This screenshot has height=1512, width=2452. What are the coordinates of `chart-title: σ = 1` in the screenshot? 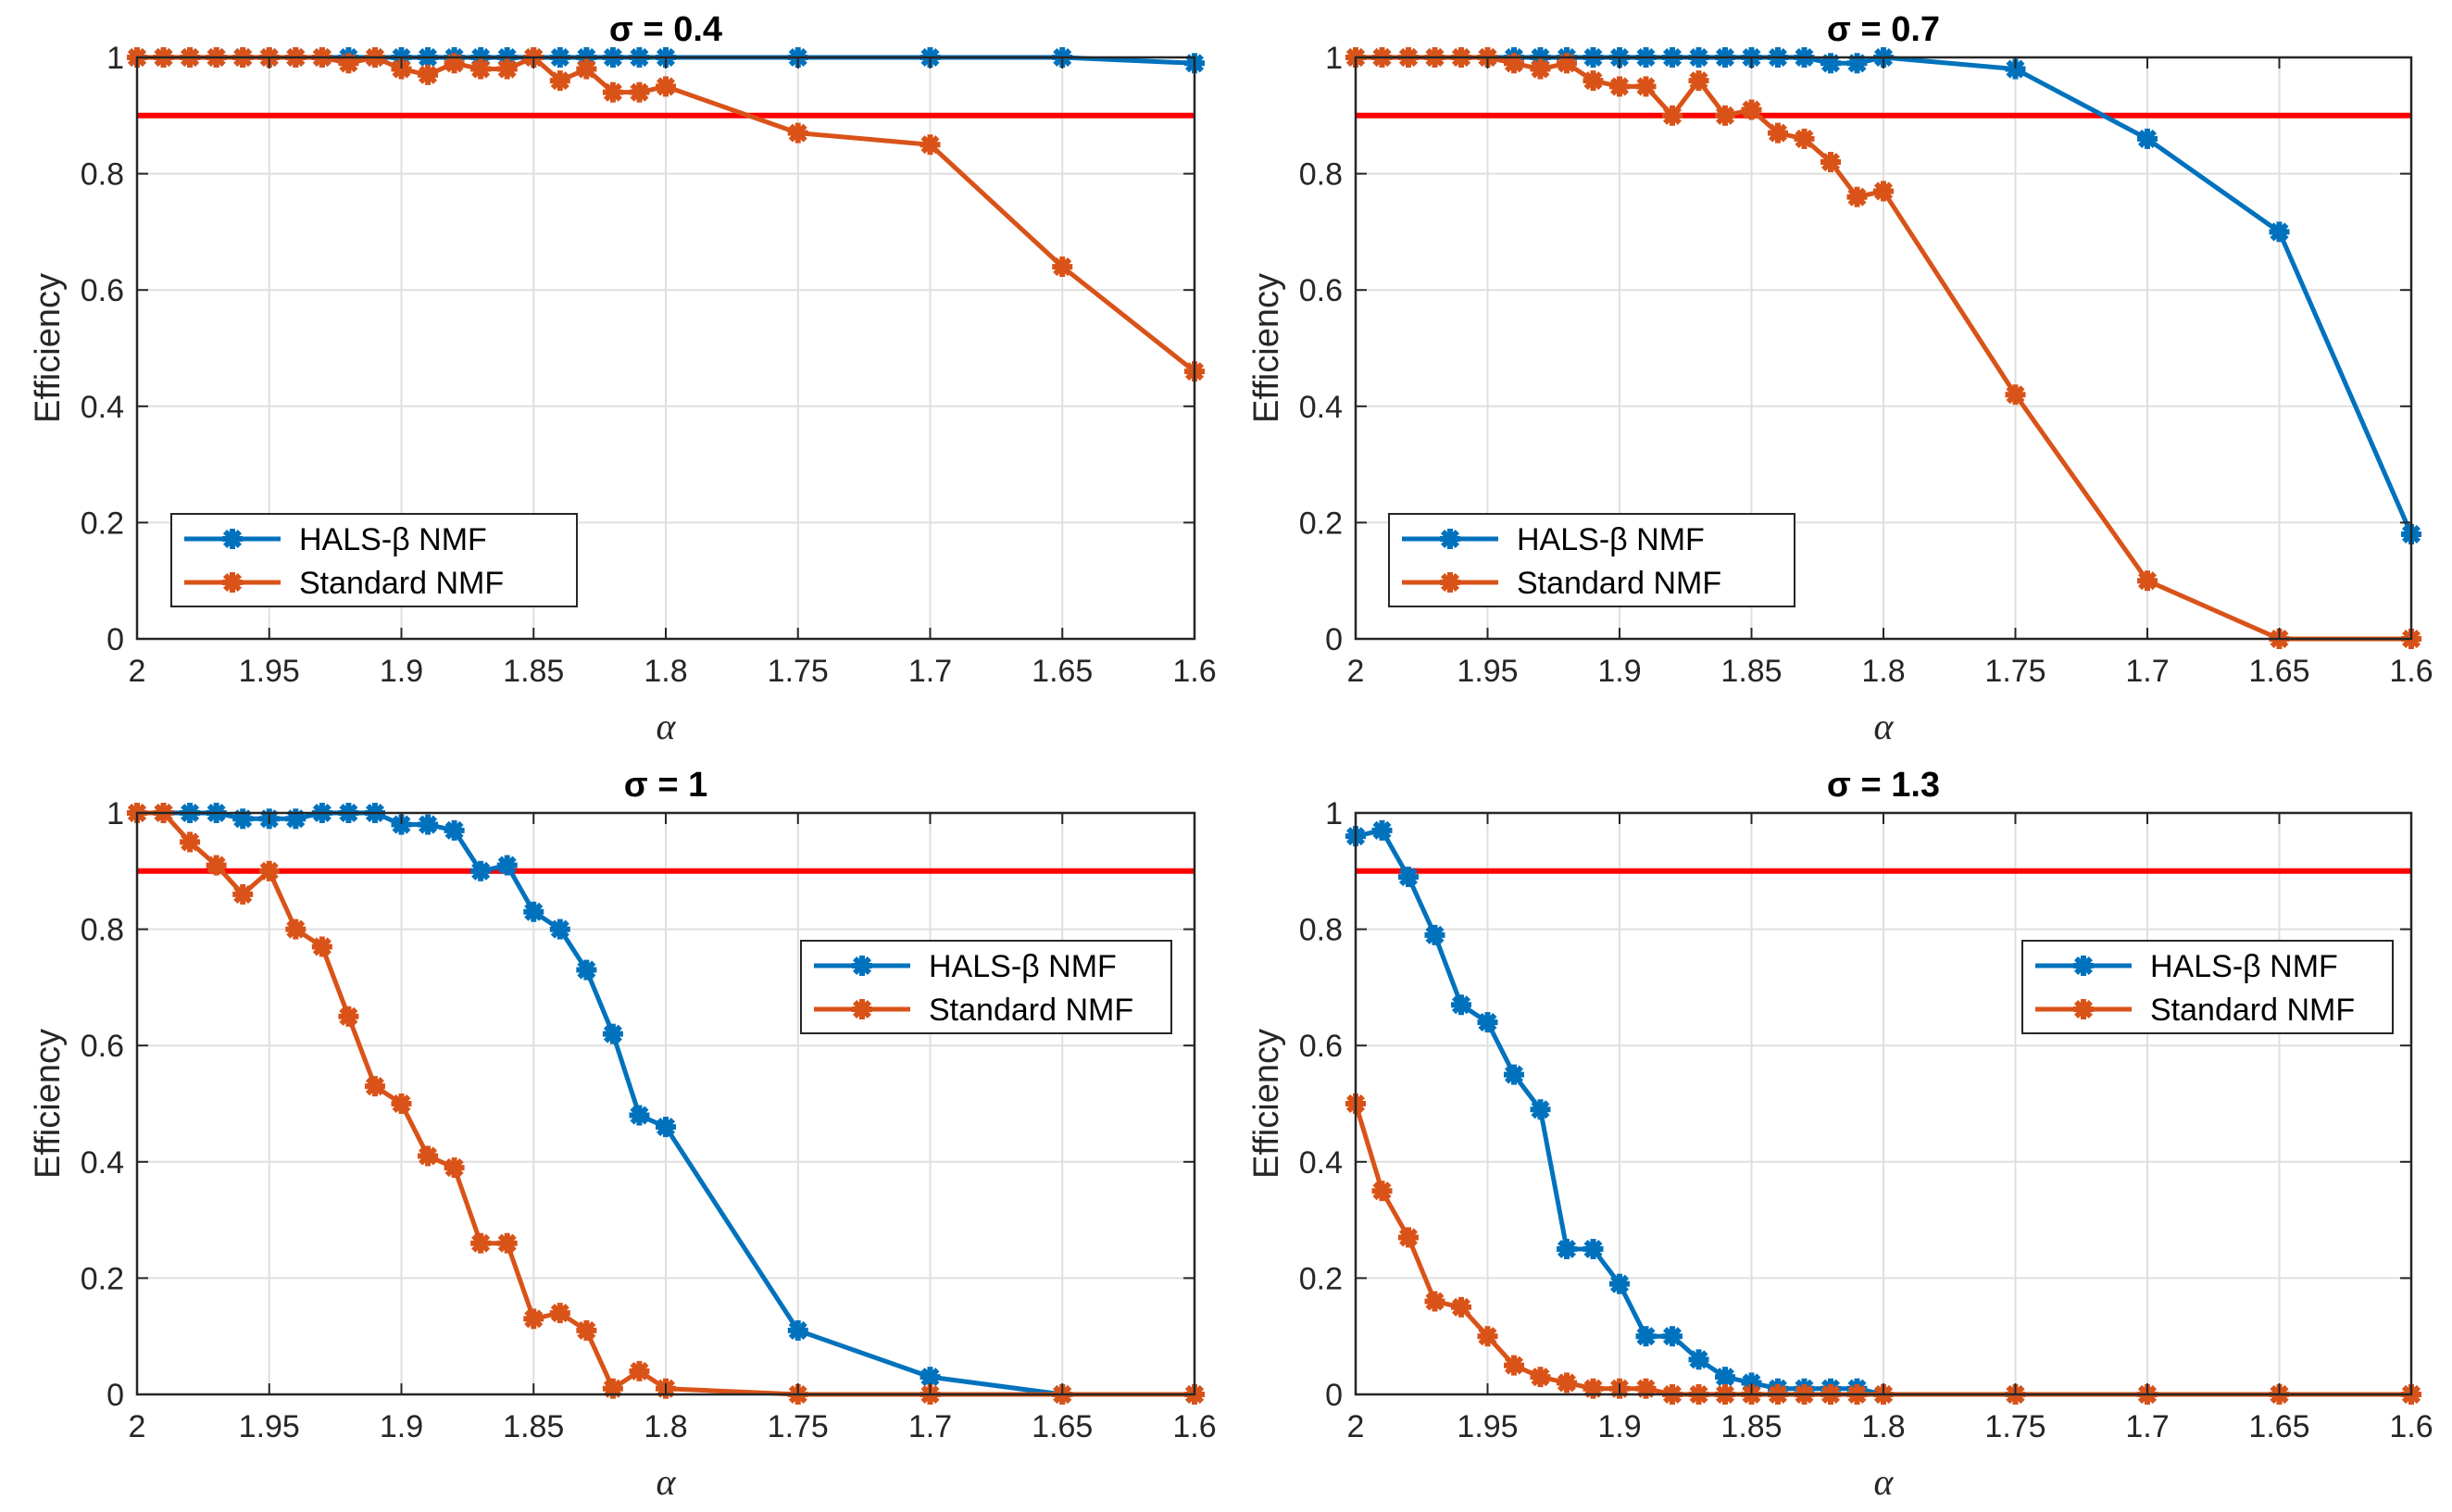 It's located at (665, 786).